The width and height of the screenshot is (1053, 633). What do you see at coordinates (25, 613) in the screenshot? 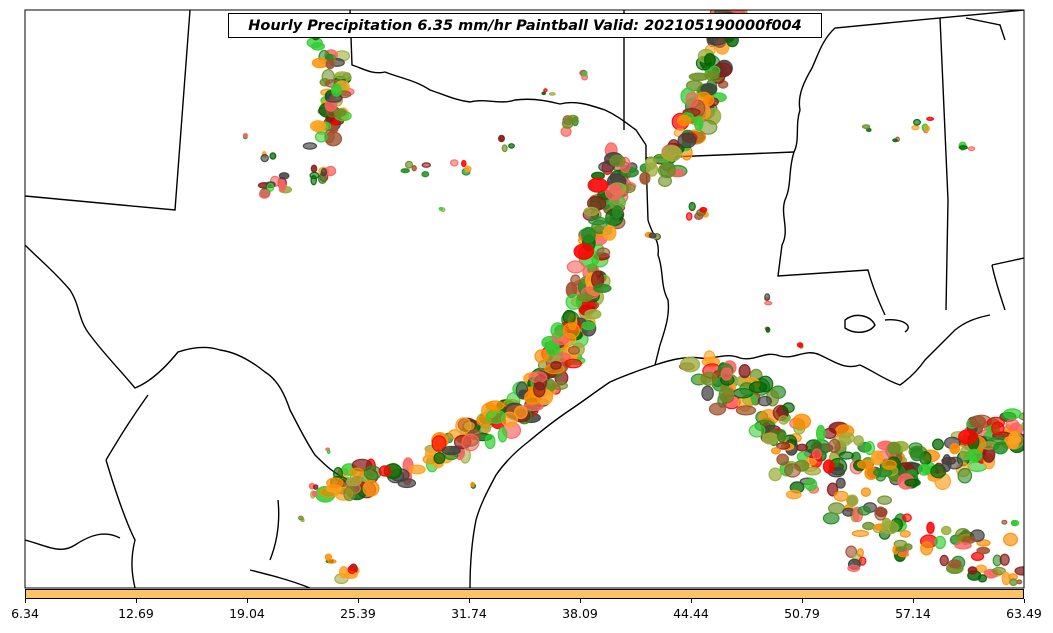
I see `colorbar-tick-label: 6.34` at bounding box center [25, 613].